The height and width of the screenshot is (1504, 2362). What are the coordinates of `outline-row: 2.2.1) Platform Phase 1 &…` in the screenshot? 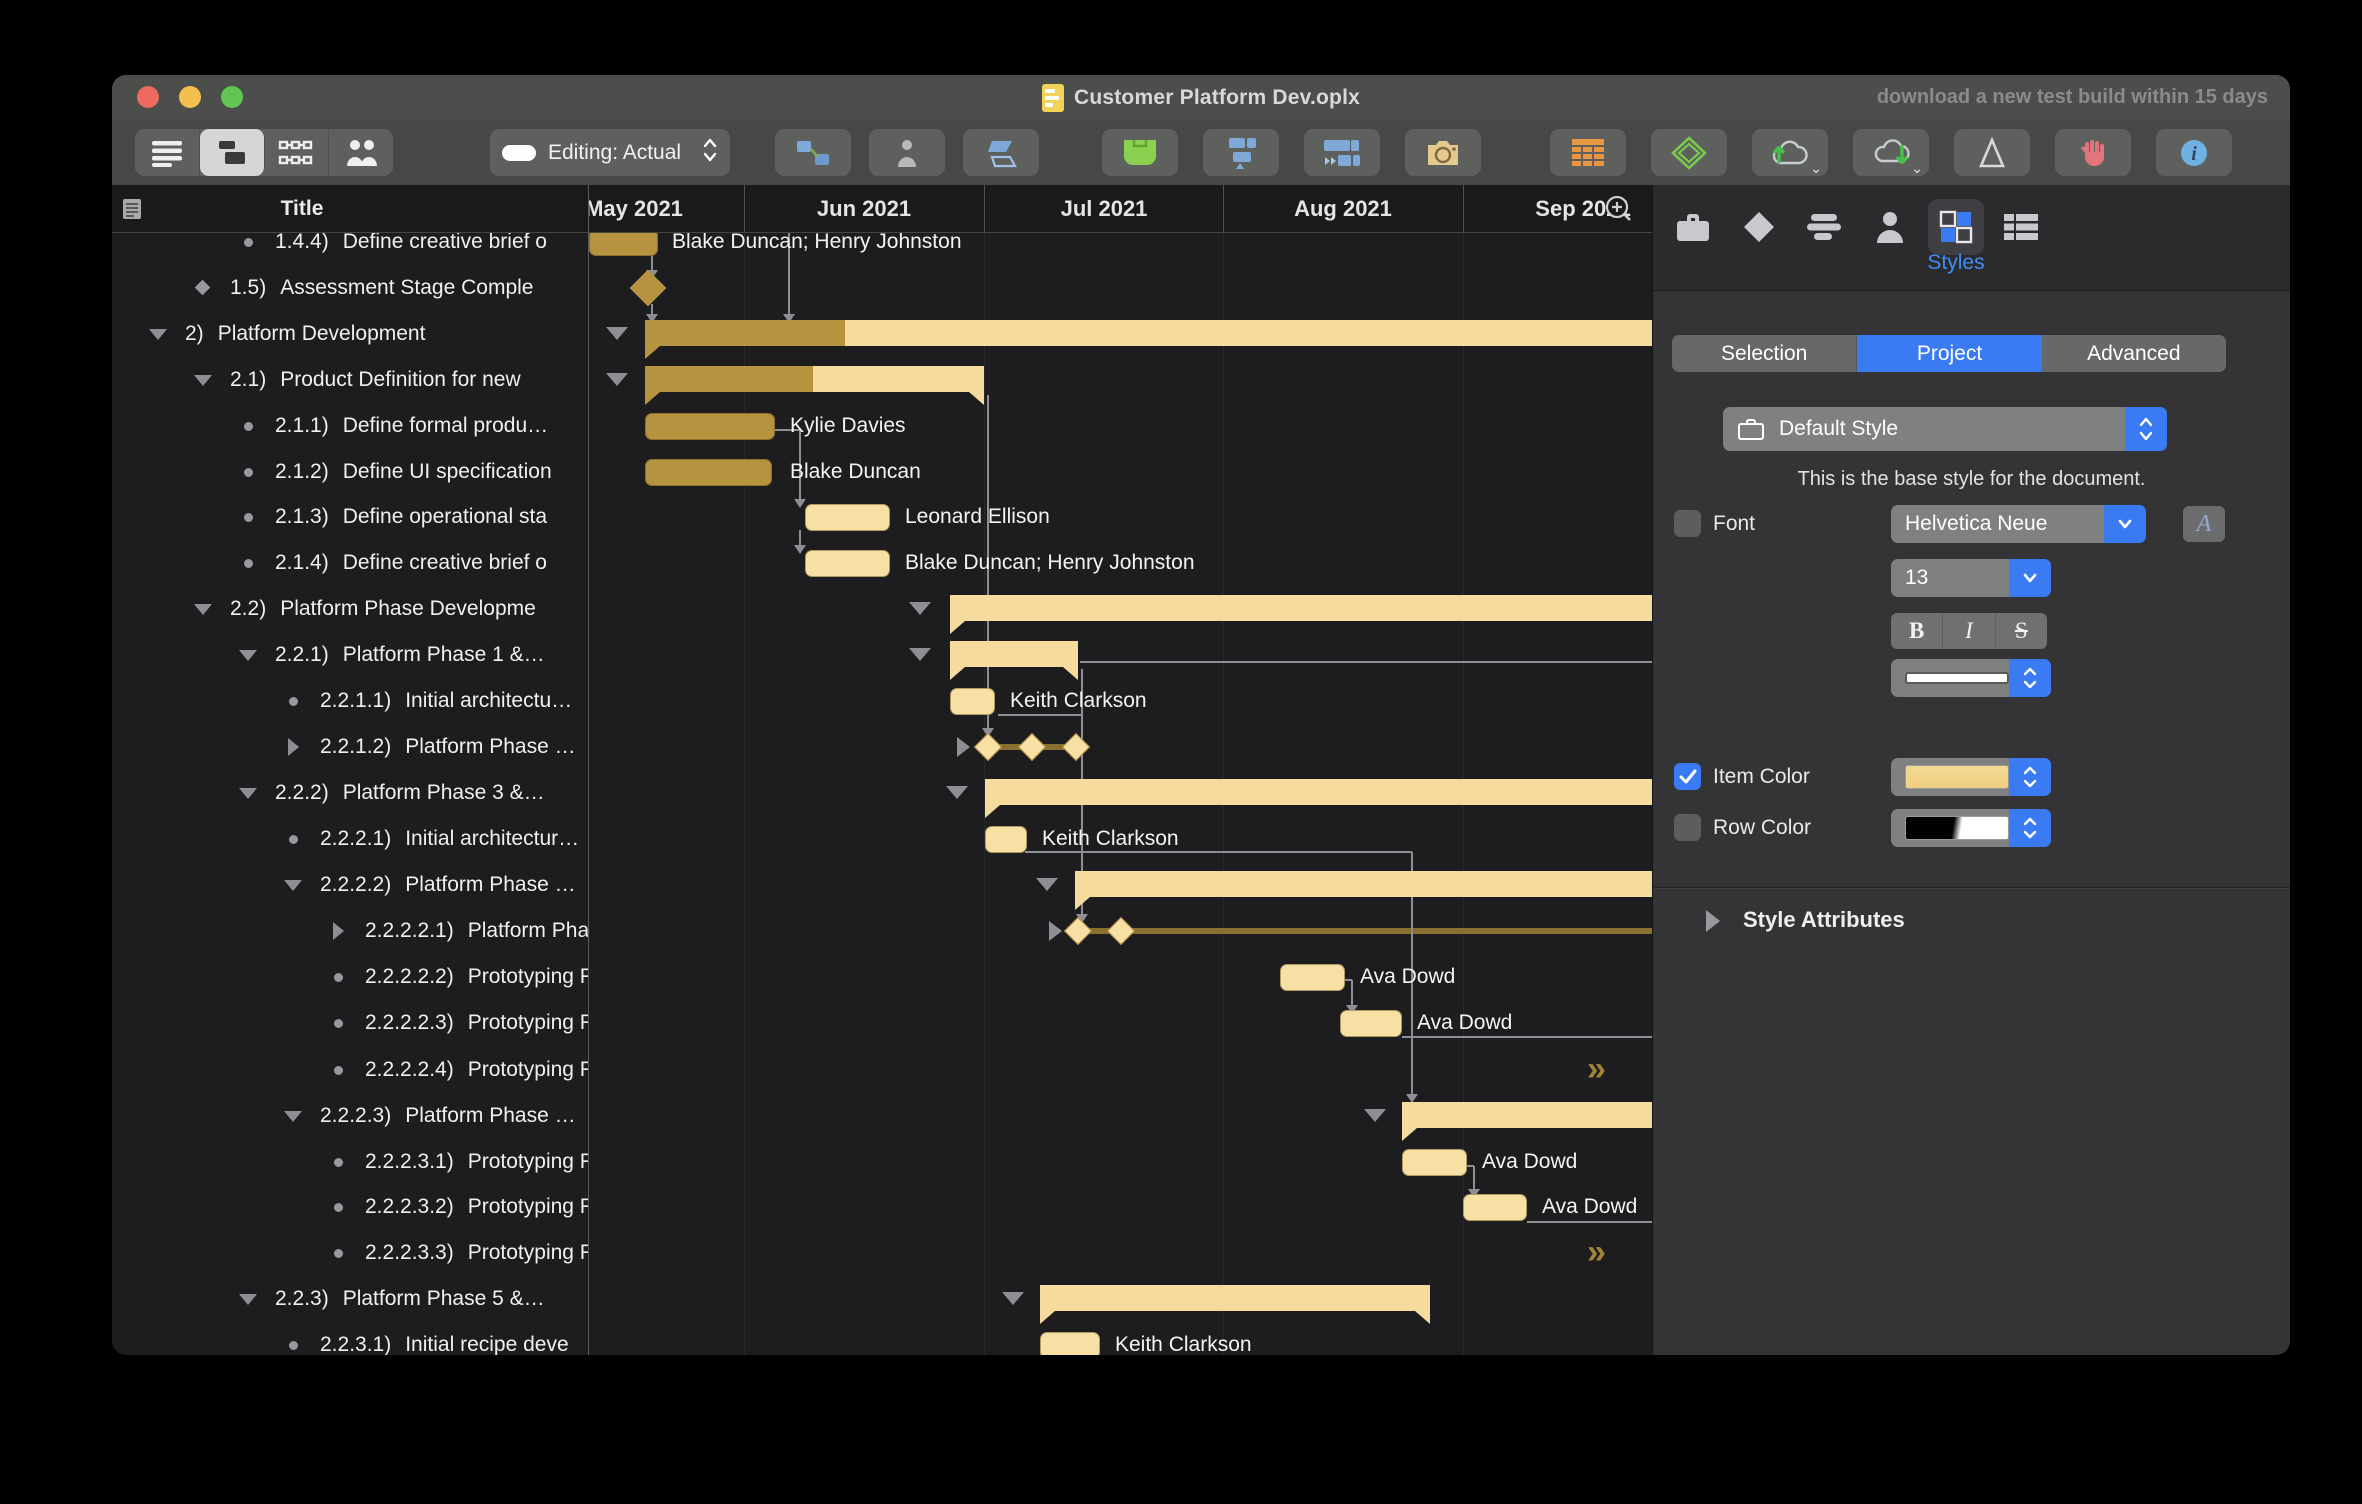 It's located at (410, 655).